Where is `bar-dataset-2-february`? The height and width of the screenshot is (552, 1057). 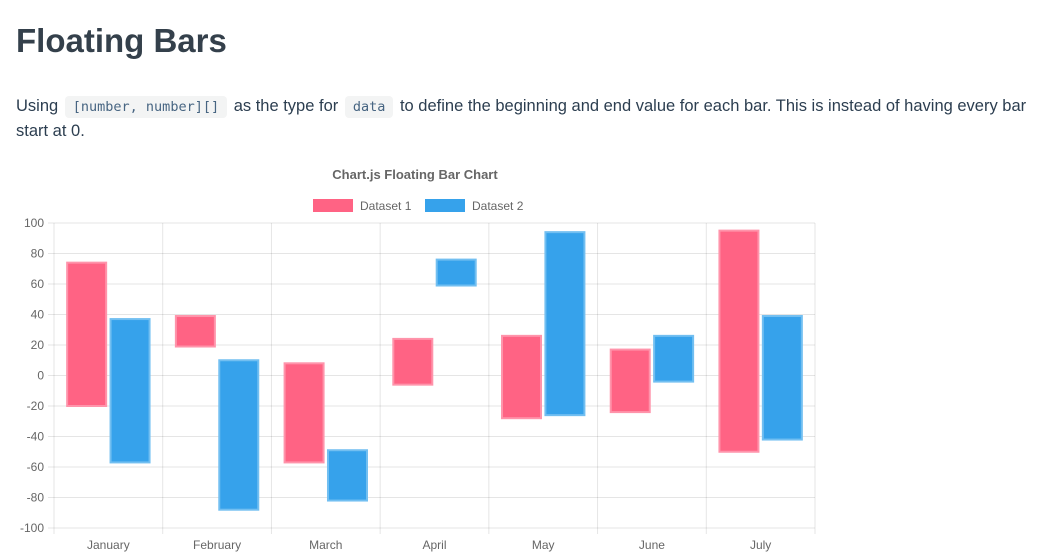
bar-dataset-2-february is located at coordinates (239, 435).